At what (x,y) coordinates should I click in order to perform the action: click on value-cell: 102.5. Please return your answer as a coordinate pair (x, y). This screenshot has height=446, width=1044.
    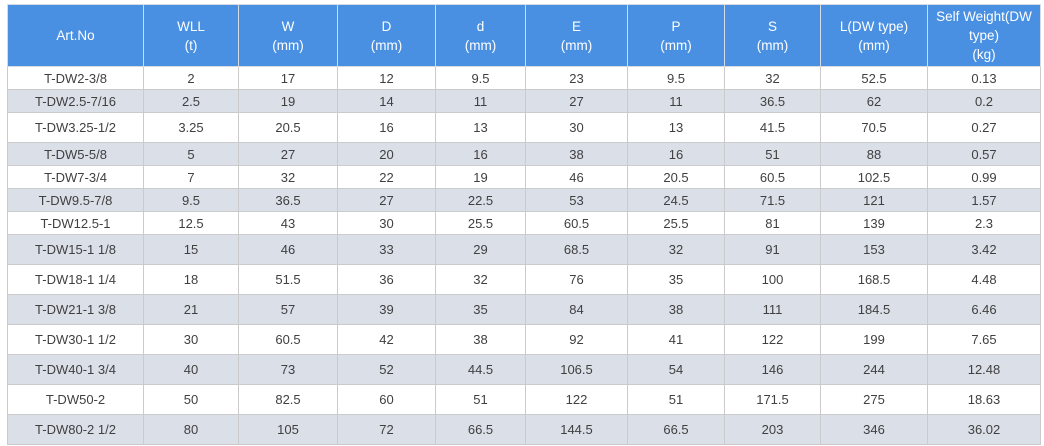
    Looking at the image, I should click on (874, 177).